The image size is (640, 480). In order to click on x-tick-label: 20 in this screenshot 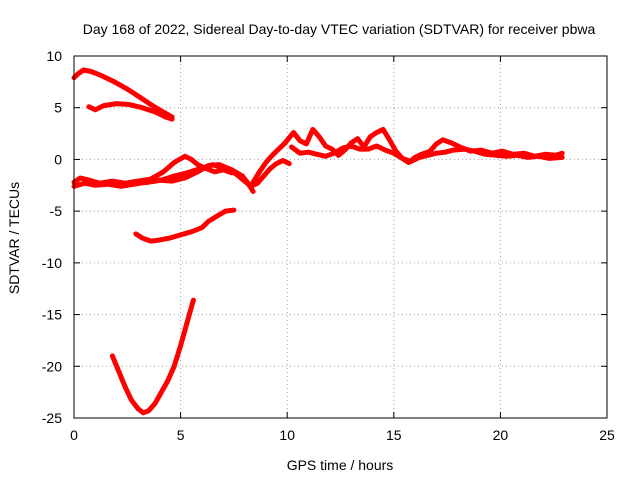, I will do `click(501, 435)`.